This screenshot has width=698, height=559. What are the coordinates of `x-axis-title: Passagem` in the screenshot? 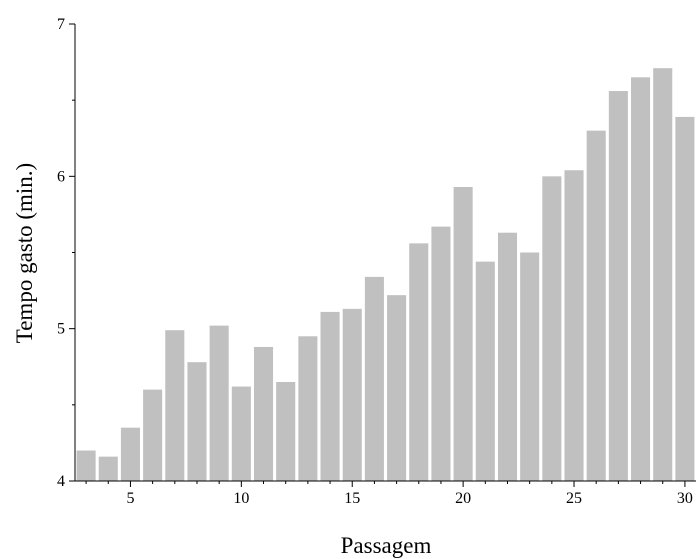 It's located at (386, 545).